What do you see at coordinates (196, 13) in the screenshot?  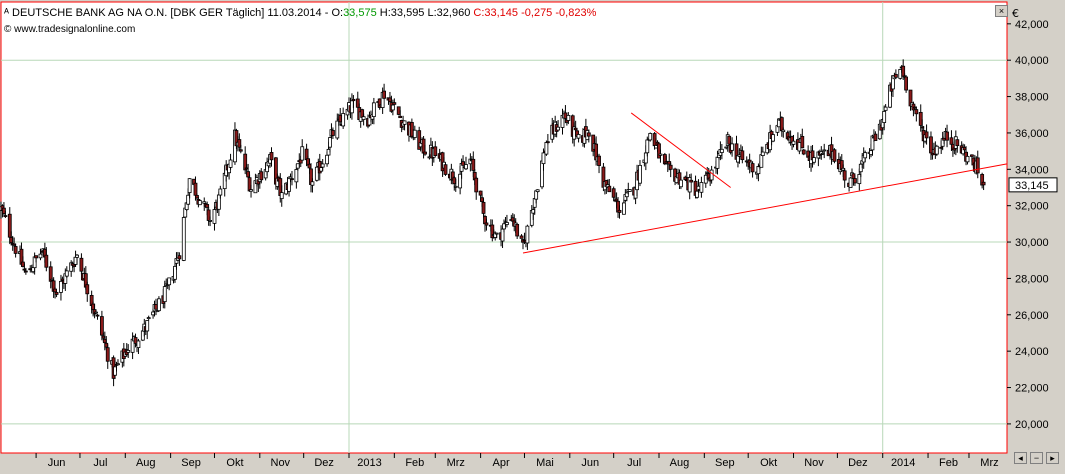 I see `exchange-label: [DBK GER` at bounding box center [196, 13].